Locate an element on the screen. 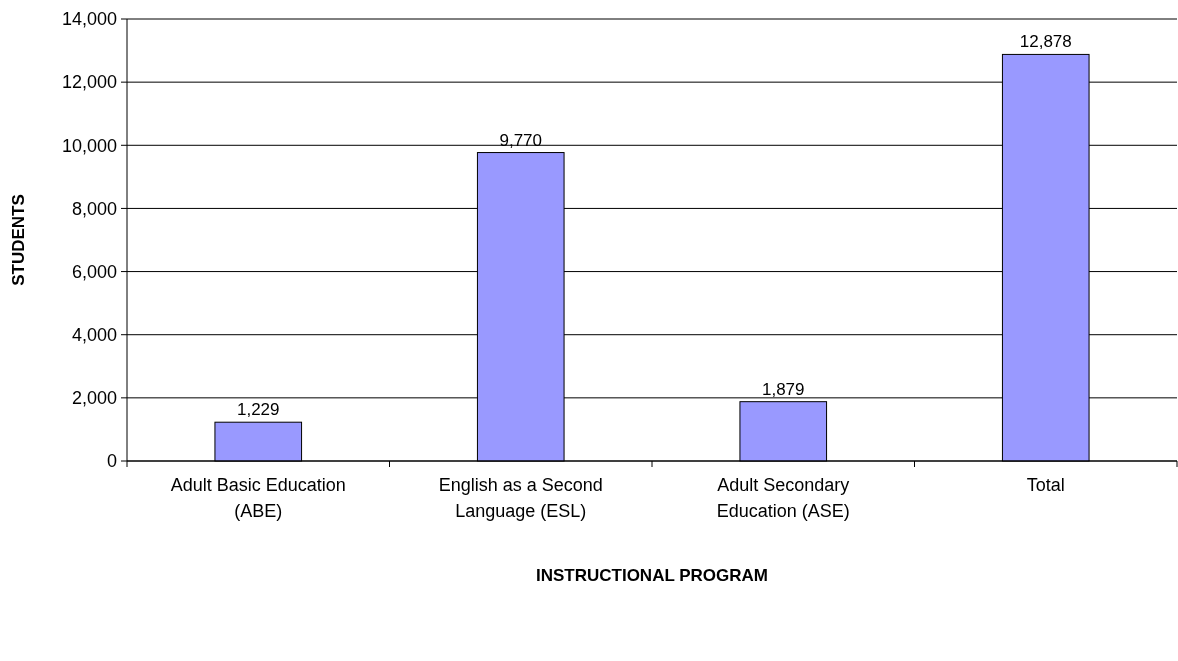 Image resolution: width=1178 pixels, height=661 pixels. y-tick-label: 10,000 is located at coordinates (89, 145).